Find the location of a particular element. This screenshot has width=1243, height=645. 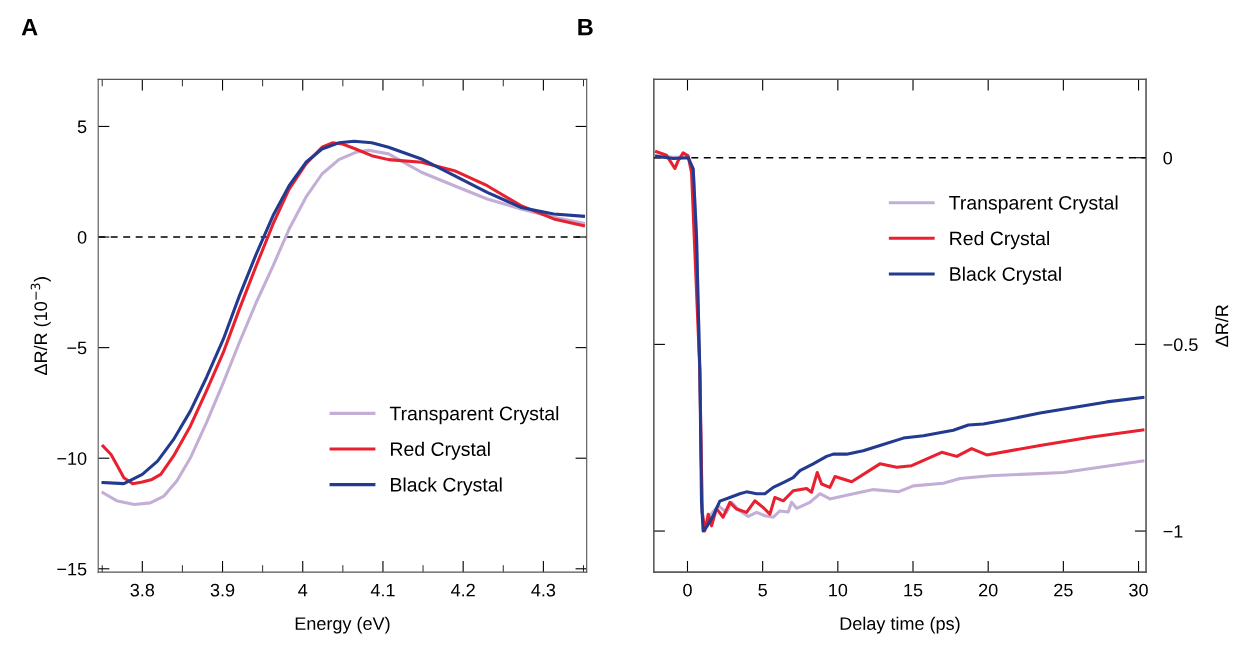

x-tick-label: 20 is located at coordinates (988, 590).